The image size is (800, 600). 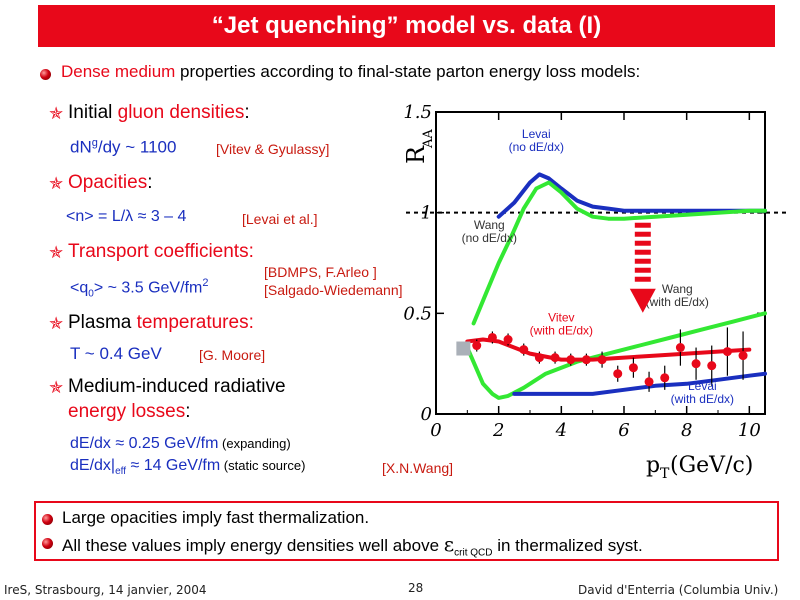 What do you see at coordinates (418, 468) in the screenshot?
I see `radiative-ref: [X.N.Wang]` at bounding box center [418, 468].